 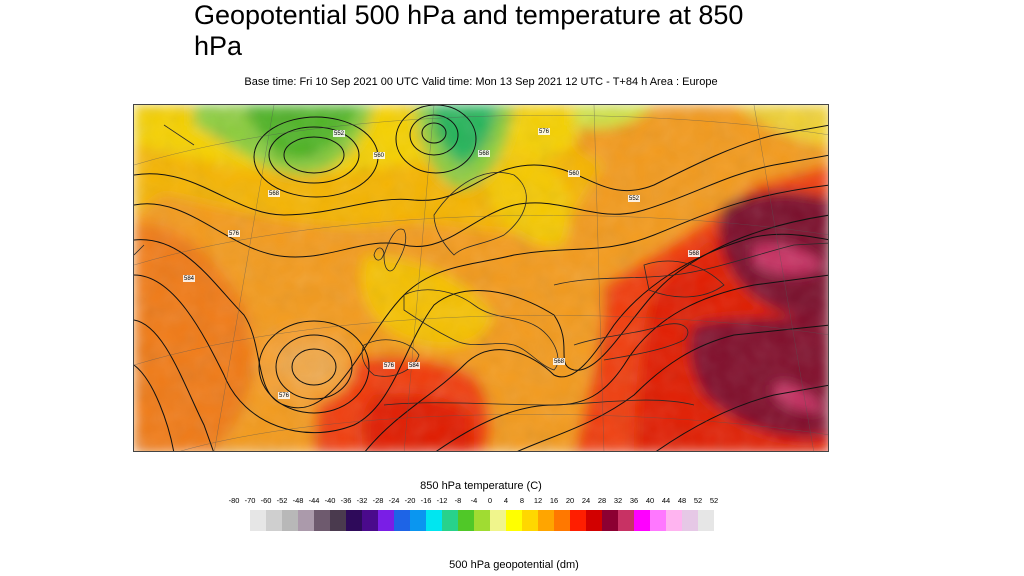 I want to click on colorbar-tick-label: -80, so click(x=234, y=500).